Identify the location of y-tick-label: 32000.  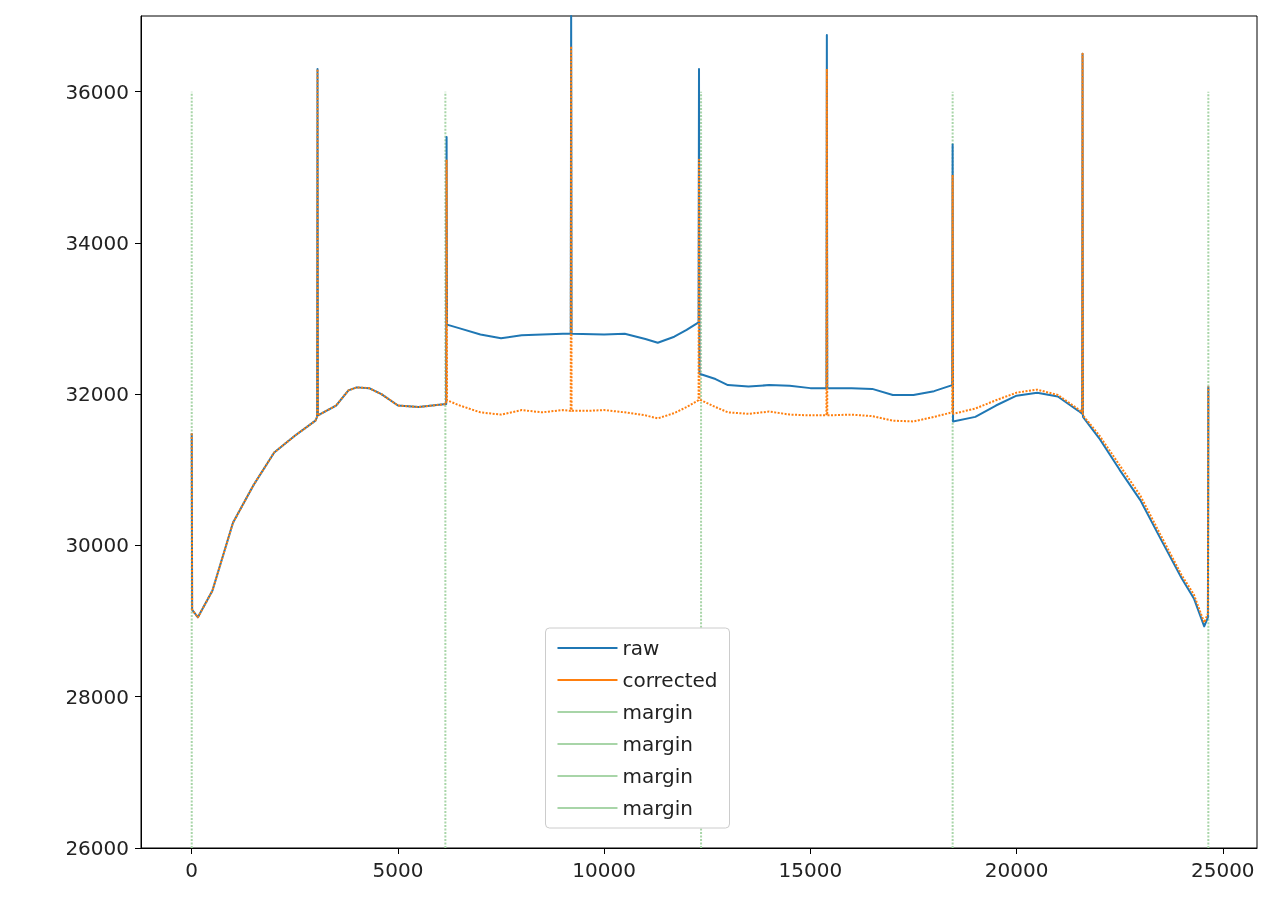
(97, 394).